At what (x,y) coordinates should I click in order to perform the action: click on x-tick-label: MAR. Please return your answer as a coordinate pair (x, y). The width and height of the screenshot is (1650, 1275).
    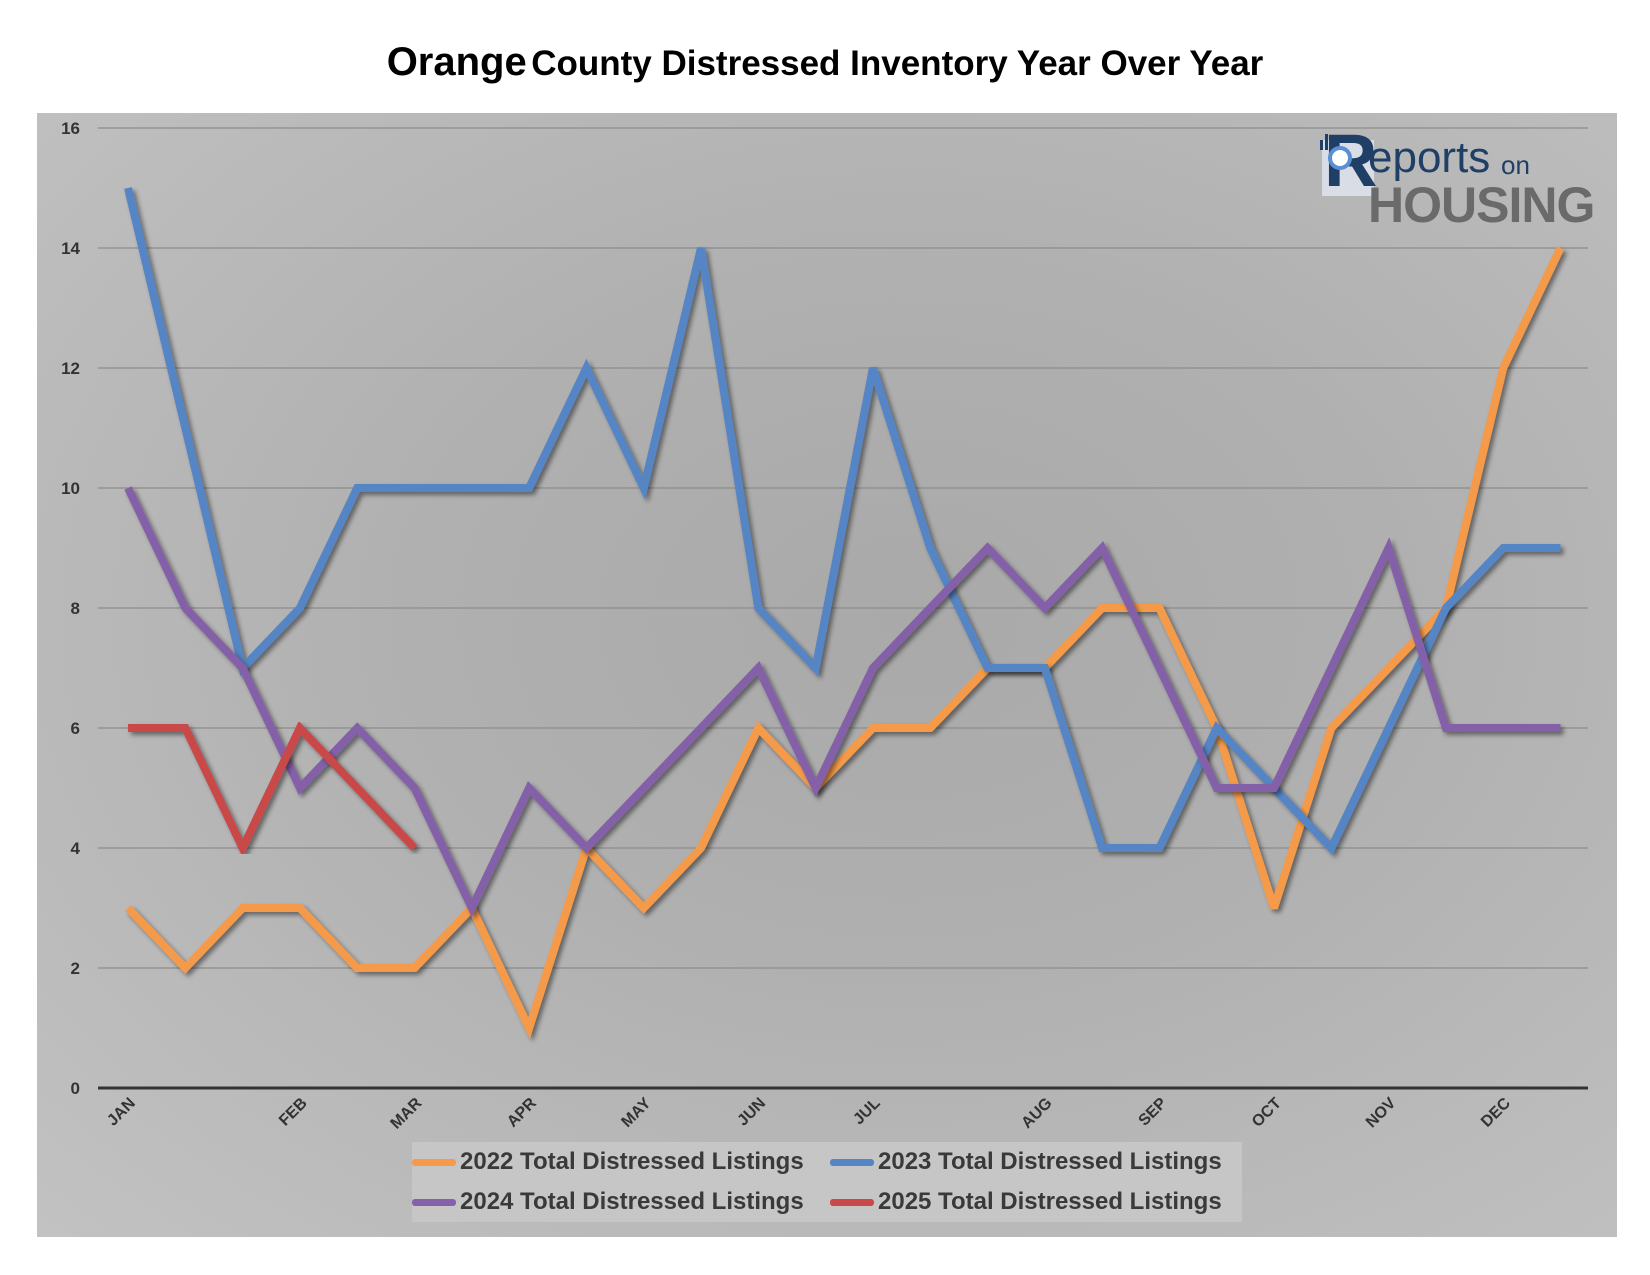
    Looking at the image, I should click on (407, 1113).